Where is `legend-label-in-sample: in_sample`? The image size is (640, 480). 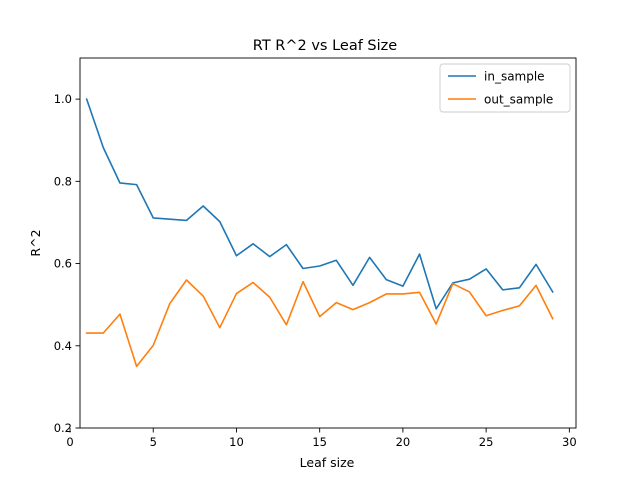
legend-label-in-sample: in_sample is located at coordinates (514, 77).